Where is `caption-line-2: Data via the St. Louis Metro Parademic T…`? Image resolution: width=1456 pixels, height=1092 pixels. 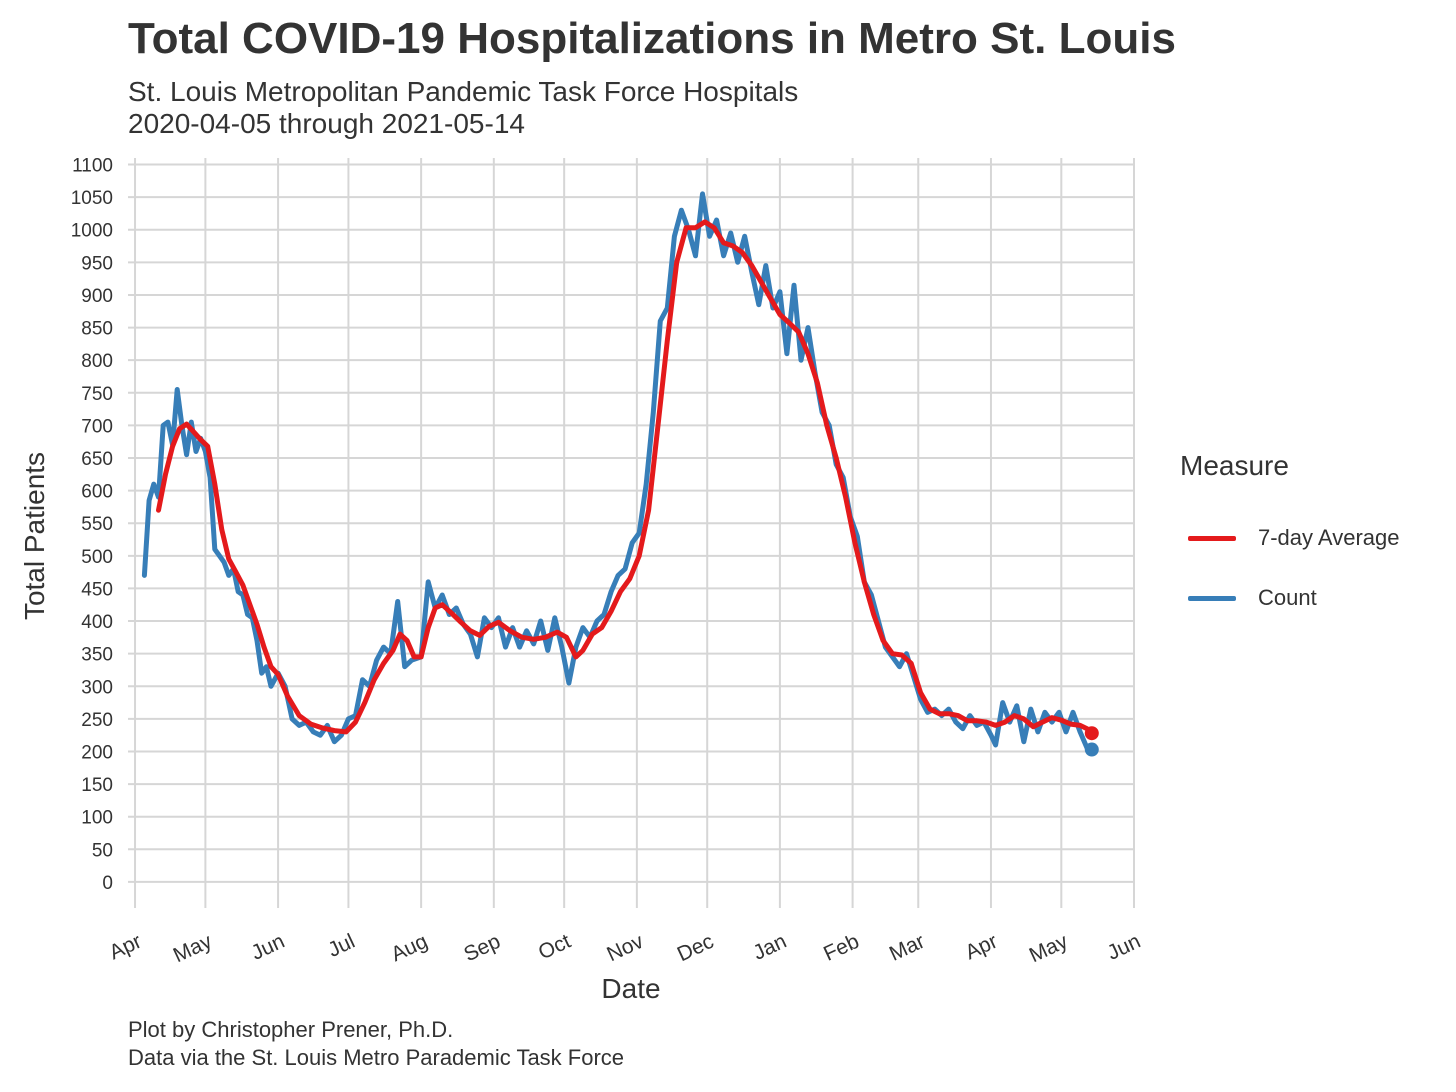 caption-line-2: Data via the St. Louis Metro Parademic T… is located at coordinates (376, 1057).